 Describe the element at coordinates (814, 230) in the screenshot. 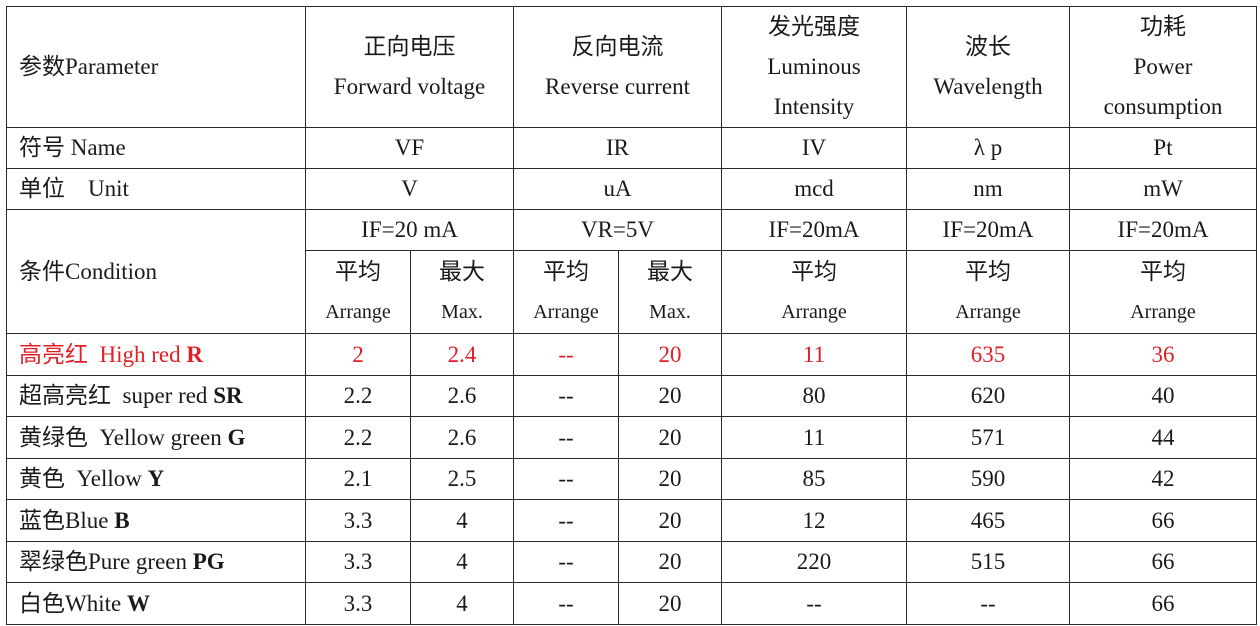

I see `condition-iv: IF=20mA` at that location.